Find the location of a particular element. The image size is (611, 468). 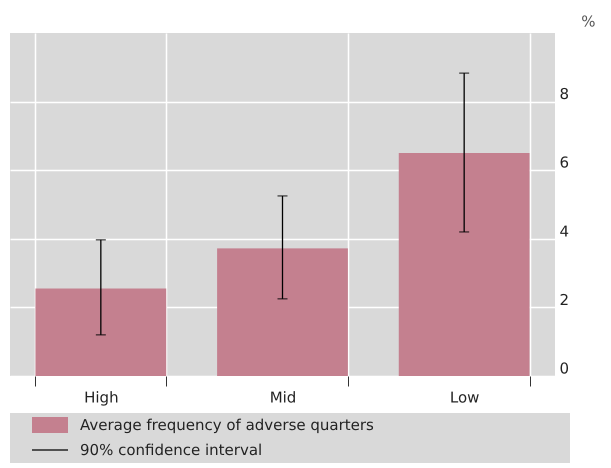

y-tick-label: 4 is located at coordinates (565, 231).